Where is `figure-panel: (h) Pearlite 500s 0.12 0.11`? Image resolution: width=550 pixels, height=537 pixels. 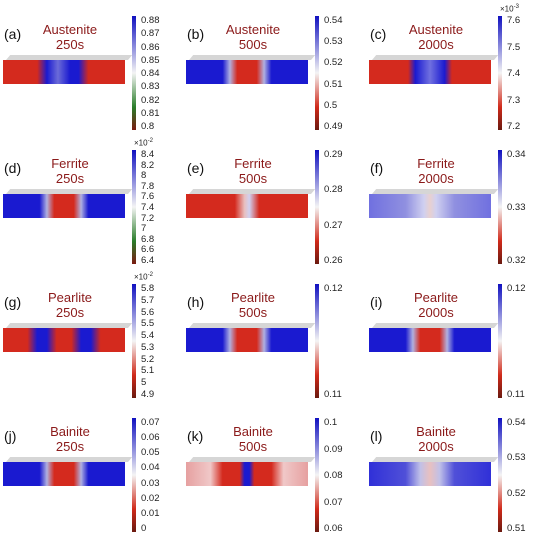 figure-panel: (h) Pearlite 500s 0.12 0.11 is located at coordinates (274, 335).